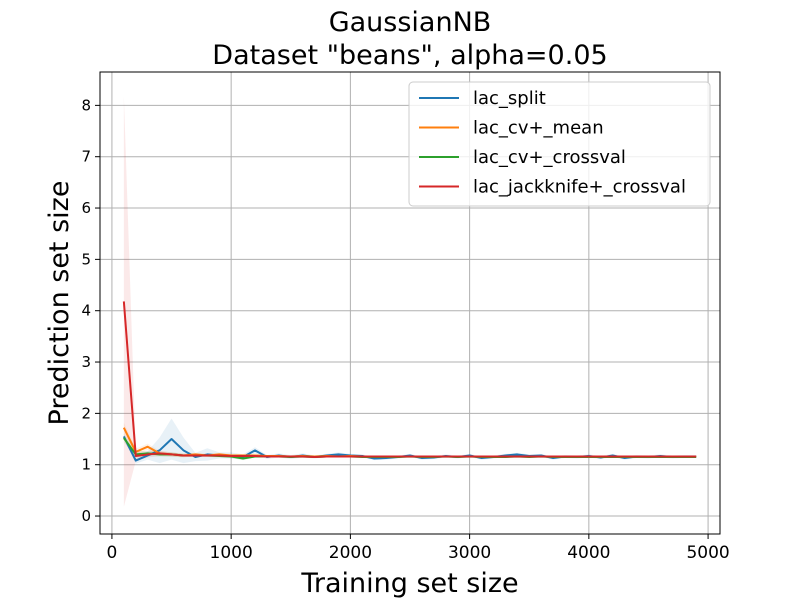  I want to click on legend-label: lac_cv+_crossval, so click(549, 157).